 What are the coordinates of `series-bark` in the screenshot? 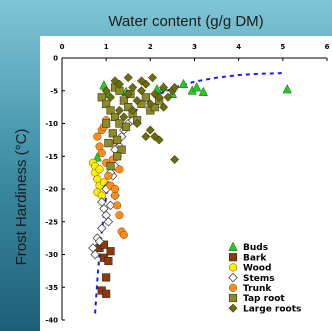 It's located at (105, 269).